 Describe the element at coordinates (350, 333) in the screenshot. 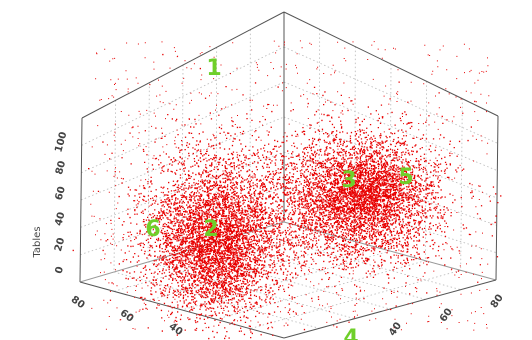

I see `cluster-label-4: 4` at that location.